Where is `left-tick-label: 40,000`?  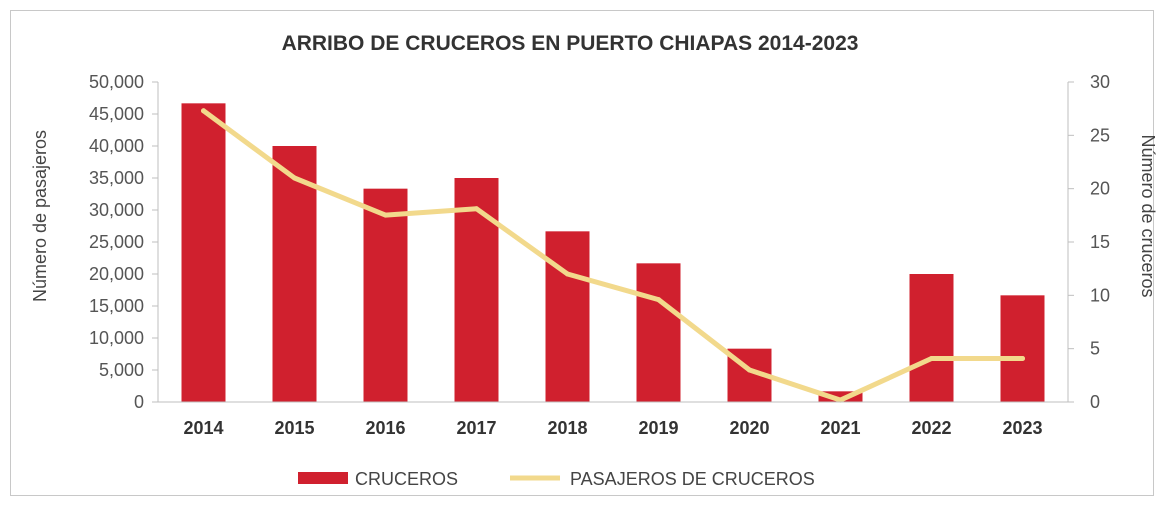
left-tick-label: 40,000 is located at coordinates (116, 146).